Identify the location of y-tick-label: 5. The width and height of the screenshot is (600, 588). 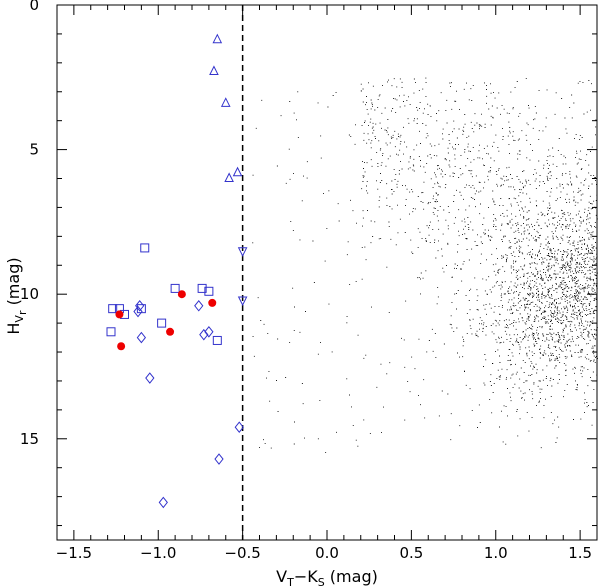
(34, 150).